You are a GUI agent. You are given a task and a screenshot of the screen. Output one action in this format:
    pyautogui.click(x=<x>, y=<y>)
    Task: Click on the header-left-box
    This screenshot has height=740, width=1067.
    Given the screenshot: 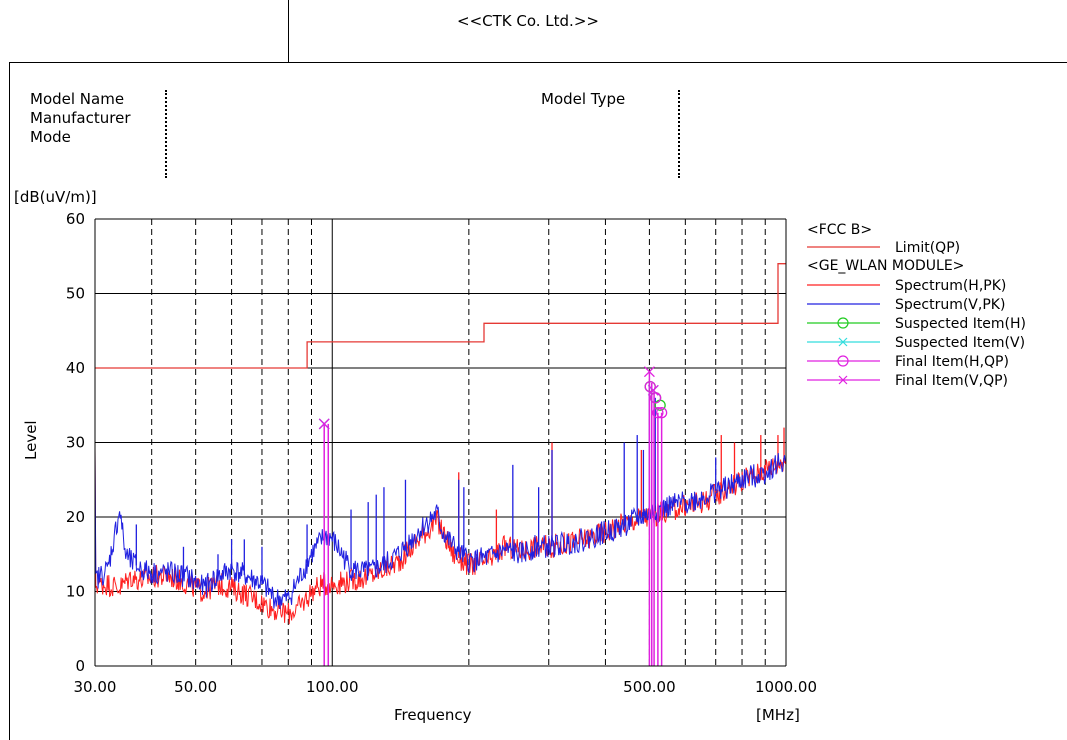 What is the action you would take?
    pyautogui.click(x=149, y=31)
    